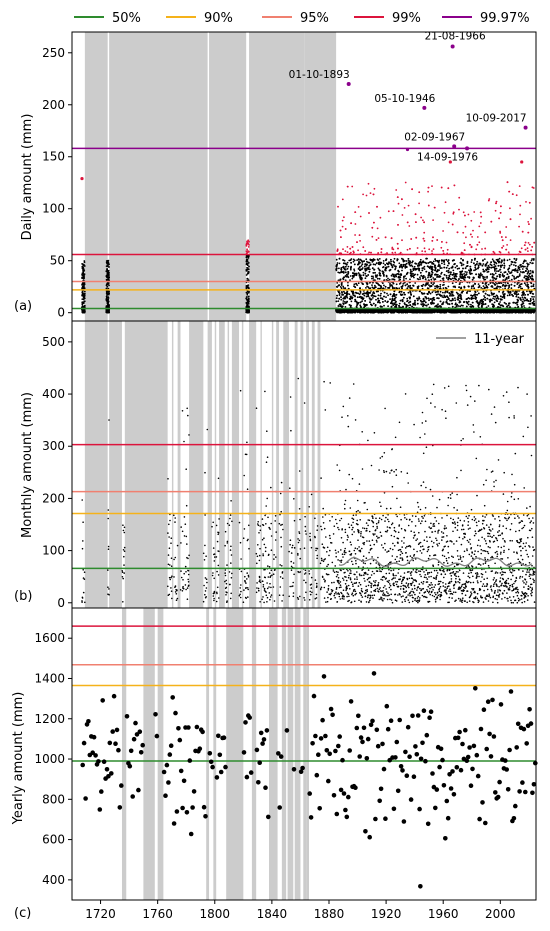 Image resolution: width=550 pixels, height=931 pixels. What do you see at coordinates (218, 18) in the screenshot?
I see `legend-label-90: 90%` at bounding box center [218, 18].